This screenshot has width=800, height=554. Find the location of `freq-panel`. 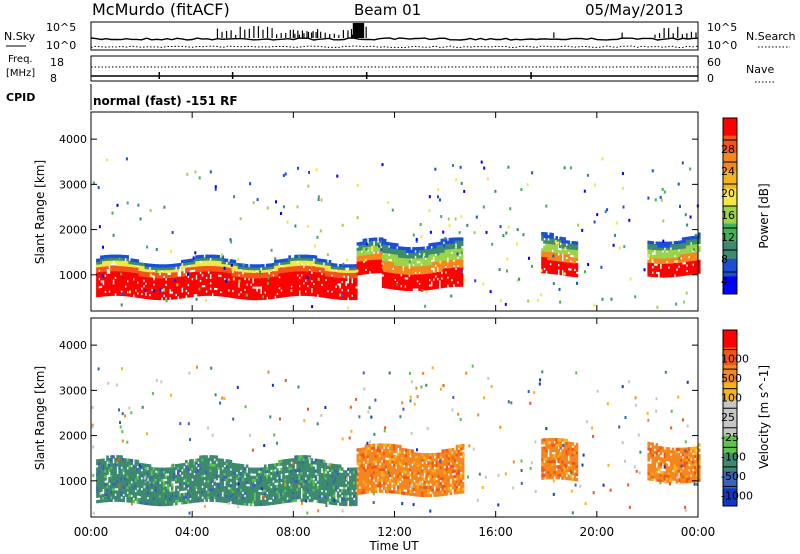

freq-panel is located at coordinates (394, 68).